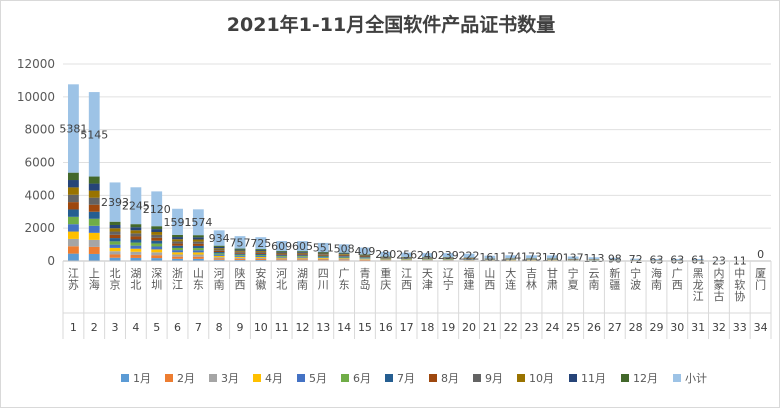 The image size is (780, 409). Describe the element at coordinates (593, 378) in the screenshot. I see `legend-label: 11月` at that location.